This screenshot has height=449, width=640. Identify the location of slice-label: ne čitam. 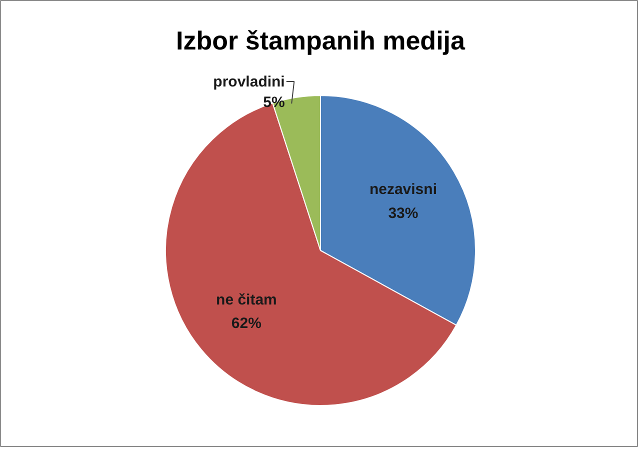
(246, 299).